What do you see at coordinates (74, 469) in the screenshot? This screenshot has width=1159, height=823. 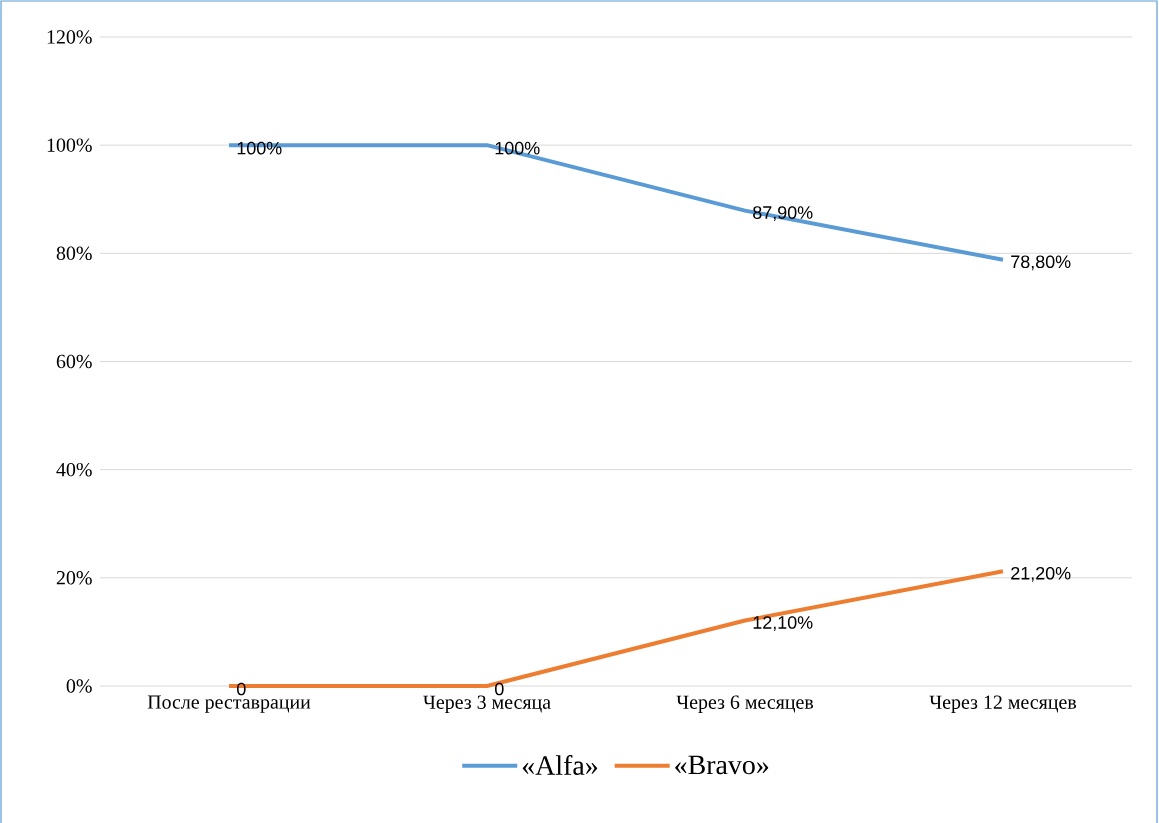 I see `y-tick-label: 40%` at bounding box center [74, 469].